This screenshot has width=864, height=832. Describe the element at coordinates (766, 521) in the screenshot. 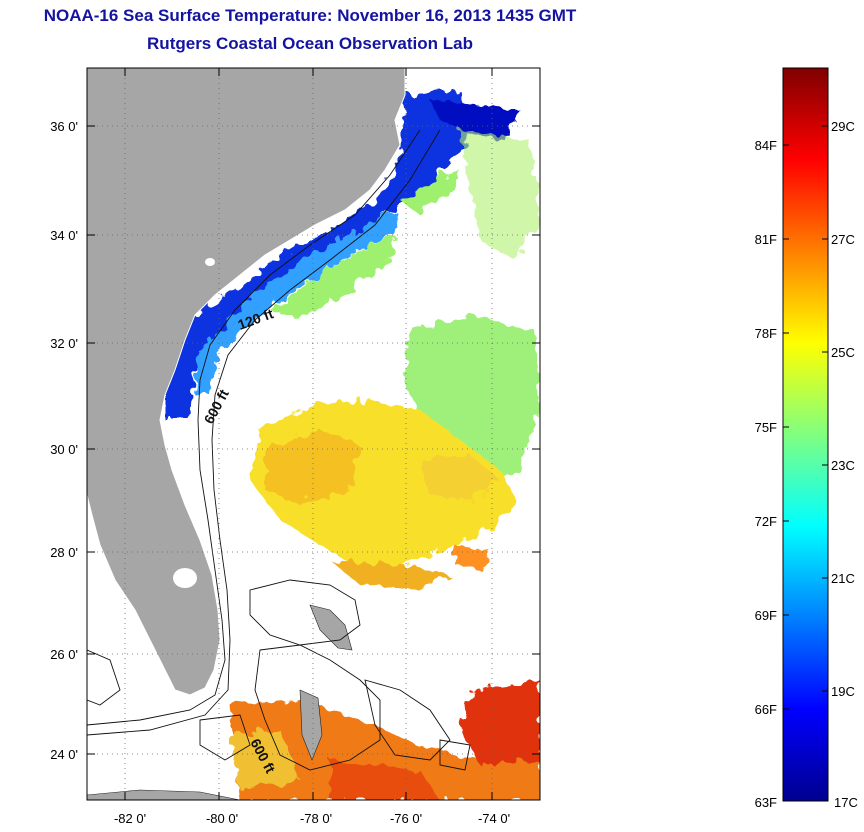

I see `colorbar-label-f: 72F` at that location.